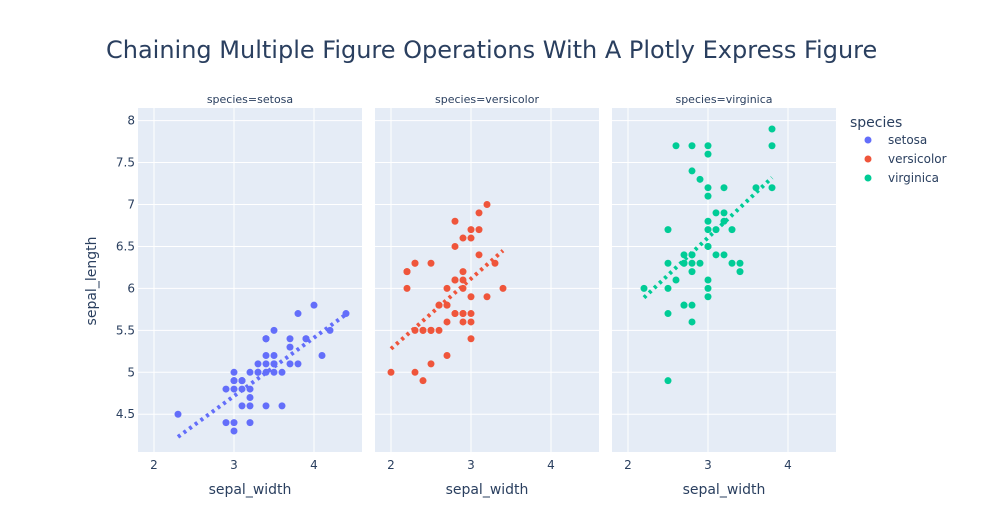 This screenshot has width=985, height=526. Describe the element at coordinates (250, 99) in the screenshot. I see `facet-title: species=setosa` at that location.